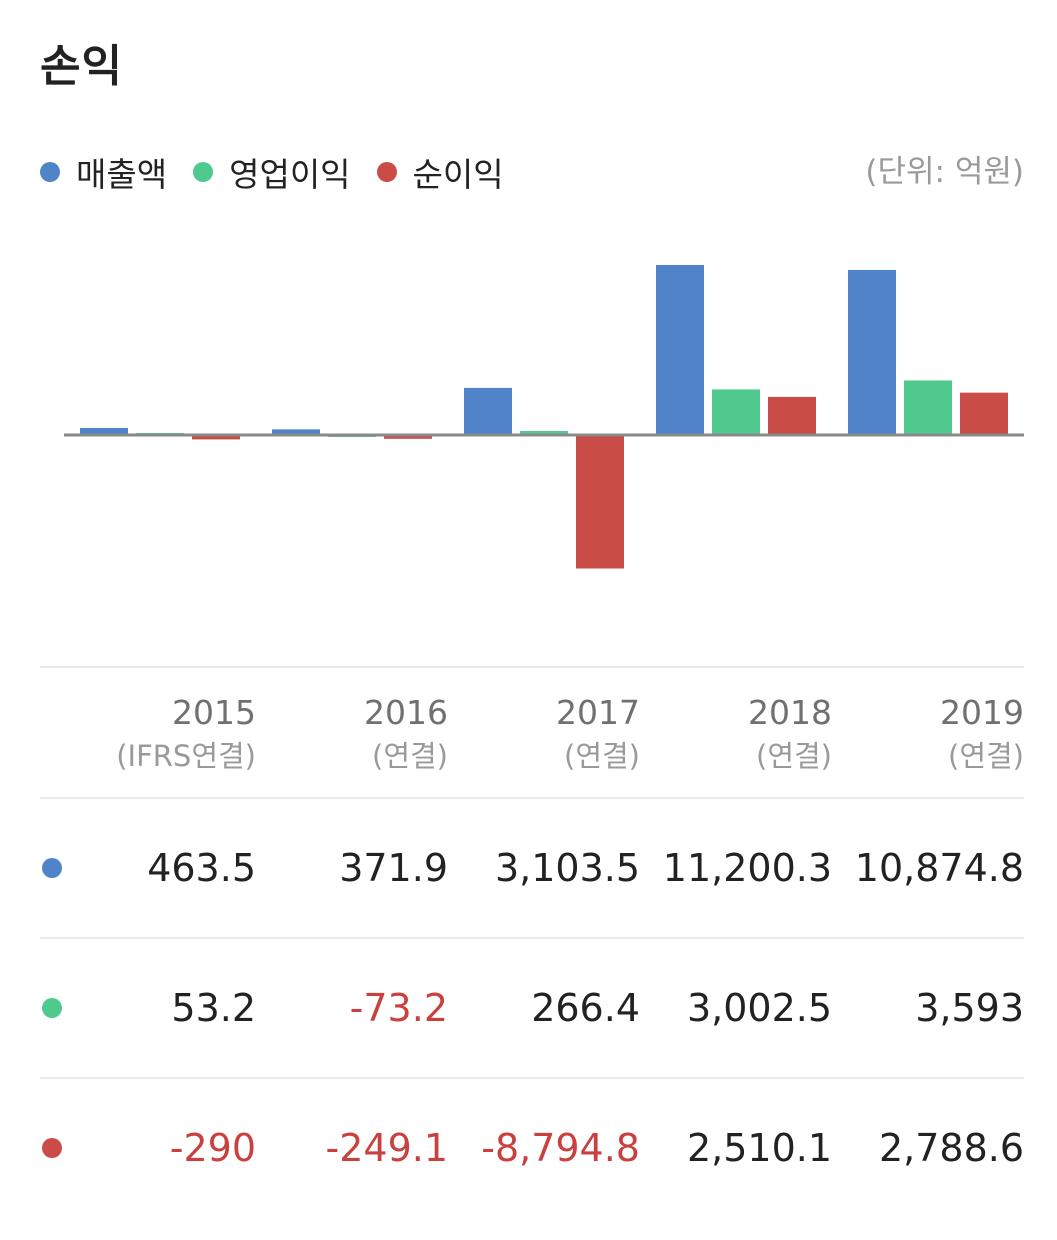 This screenshot has height=1240, width=1057. Describe the element at coordinates (201, 868) in the screenshot. I see `table-cell: 463.5` at that location.